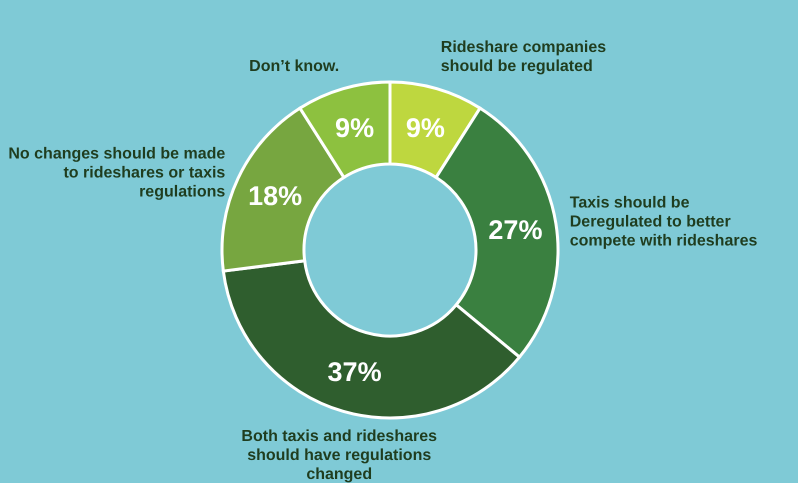 The image size is (798, 483). What do you see at coordinates (515, 230) in the screenshot?
I see `data-label: 27%` at bounding box center [515, 230].